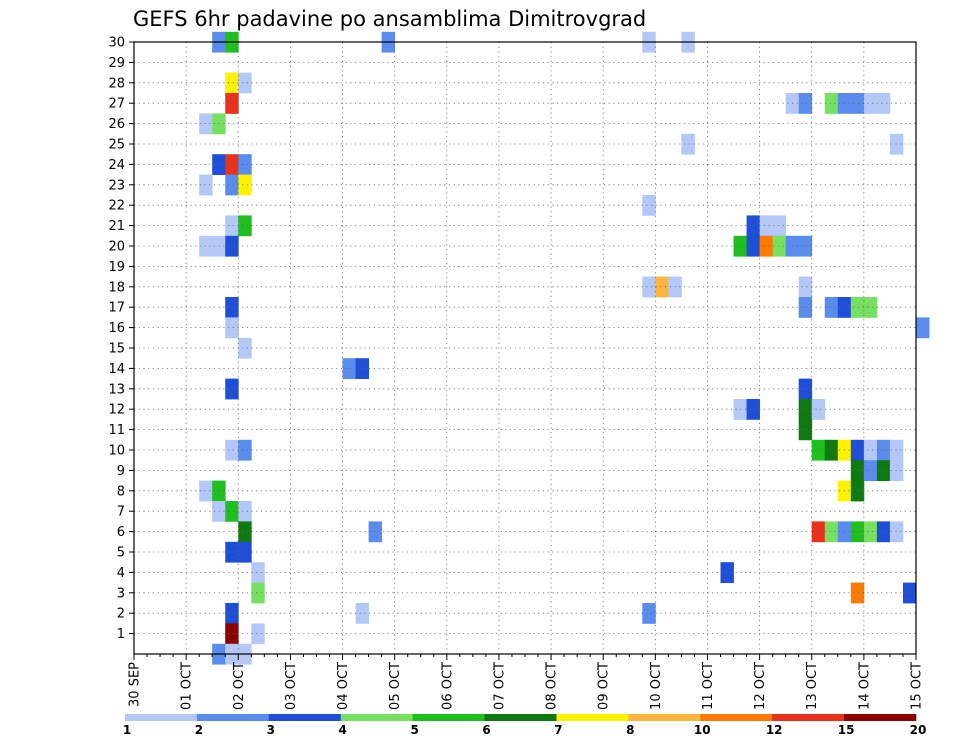 The image size is (960, 747). Describe the element at coordinates (116, 43) in the screenshot. I see `y-tick-label: 30` at that location.